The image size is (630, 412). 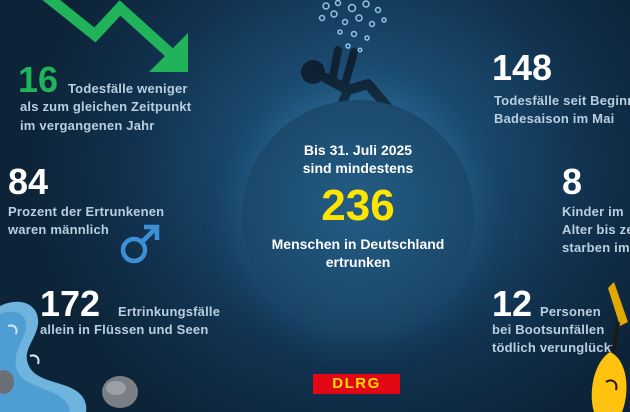 I want to click on stat-label: Todesfälle seit Beginn, so click(x=562, y=100).